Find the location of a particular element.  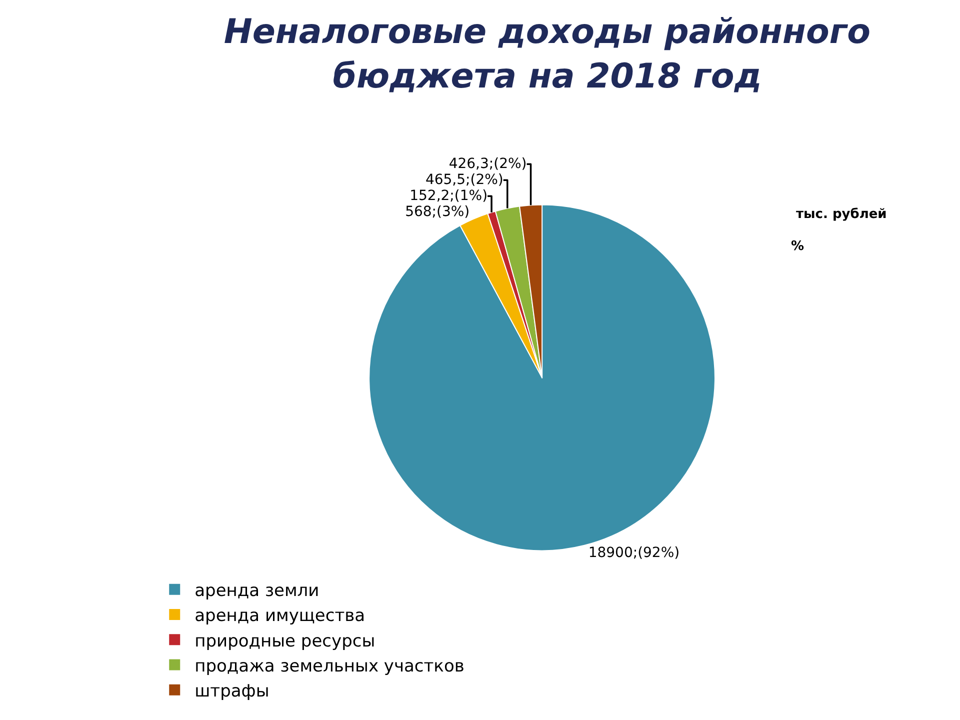

data-label: 465,5;(2%) is located at coordinates (464, 180).